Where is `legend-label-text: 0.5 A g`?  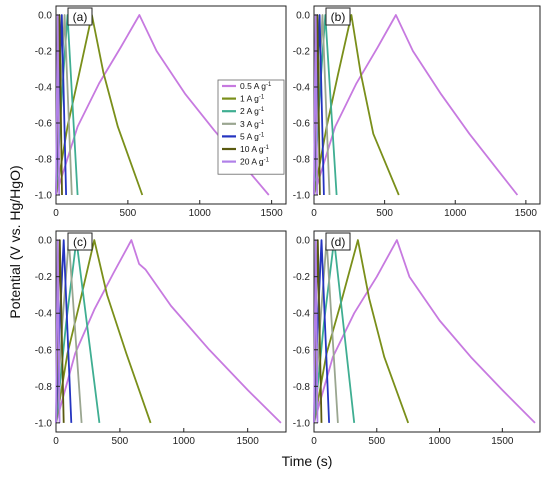 legend-label-text: 0.5 A g is located at coordinates (253, 86).